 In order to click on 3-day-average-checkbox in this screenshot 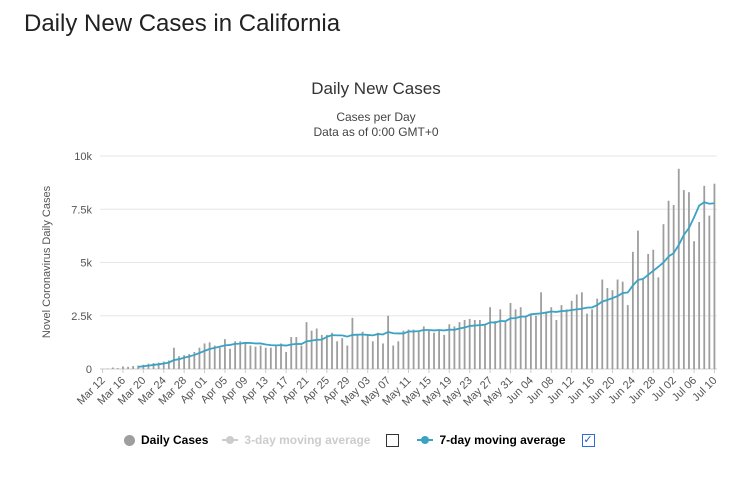, I will do `click(392, 440)`.